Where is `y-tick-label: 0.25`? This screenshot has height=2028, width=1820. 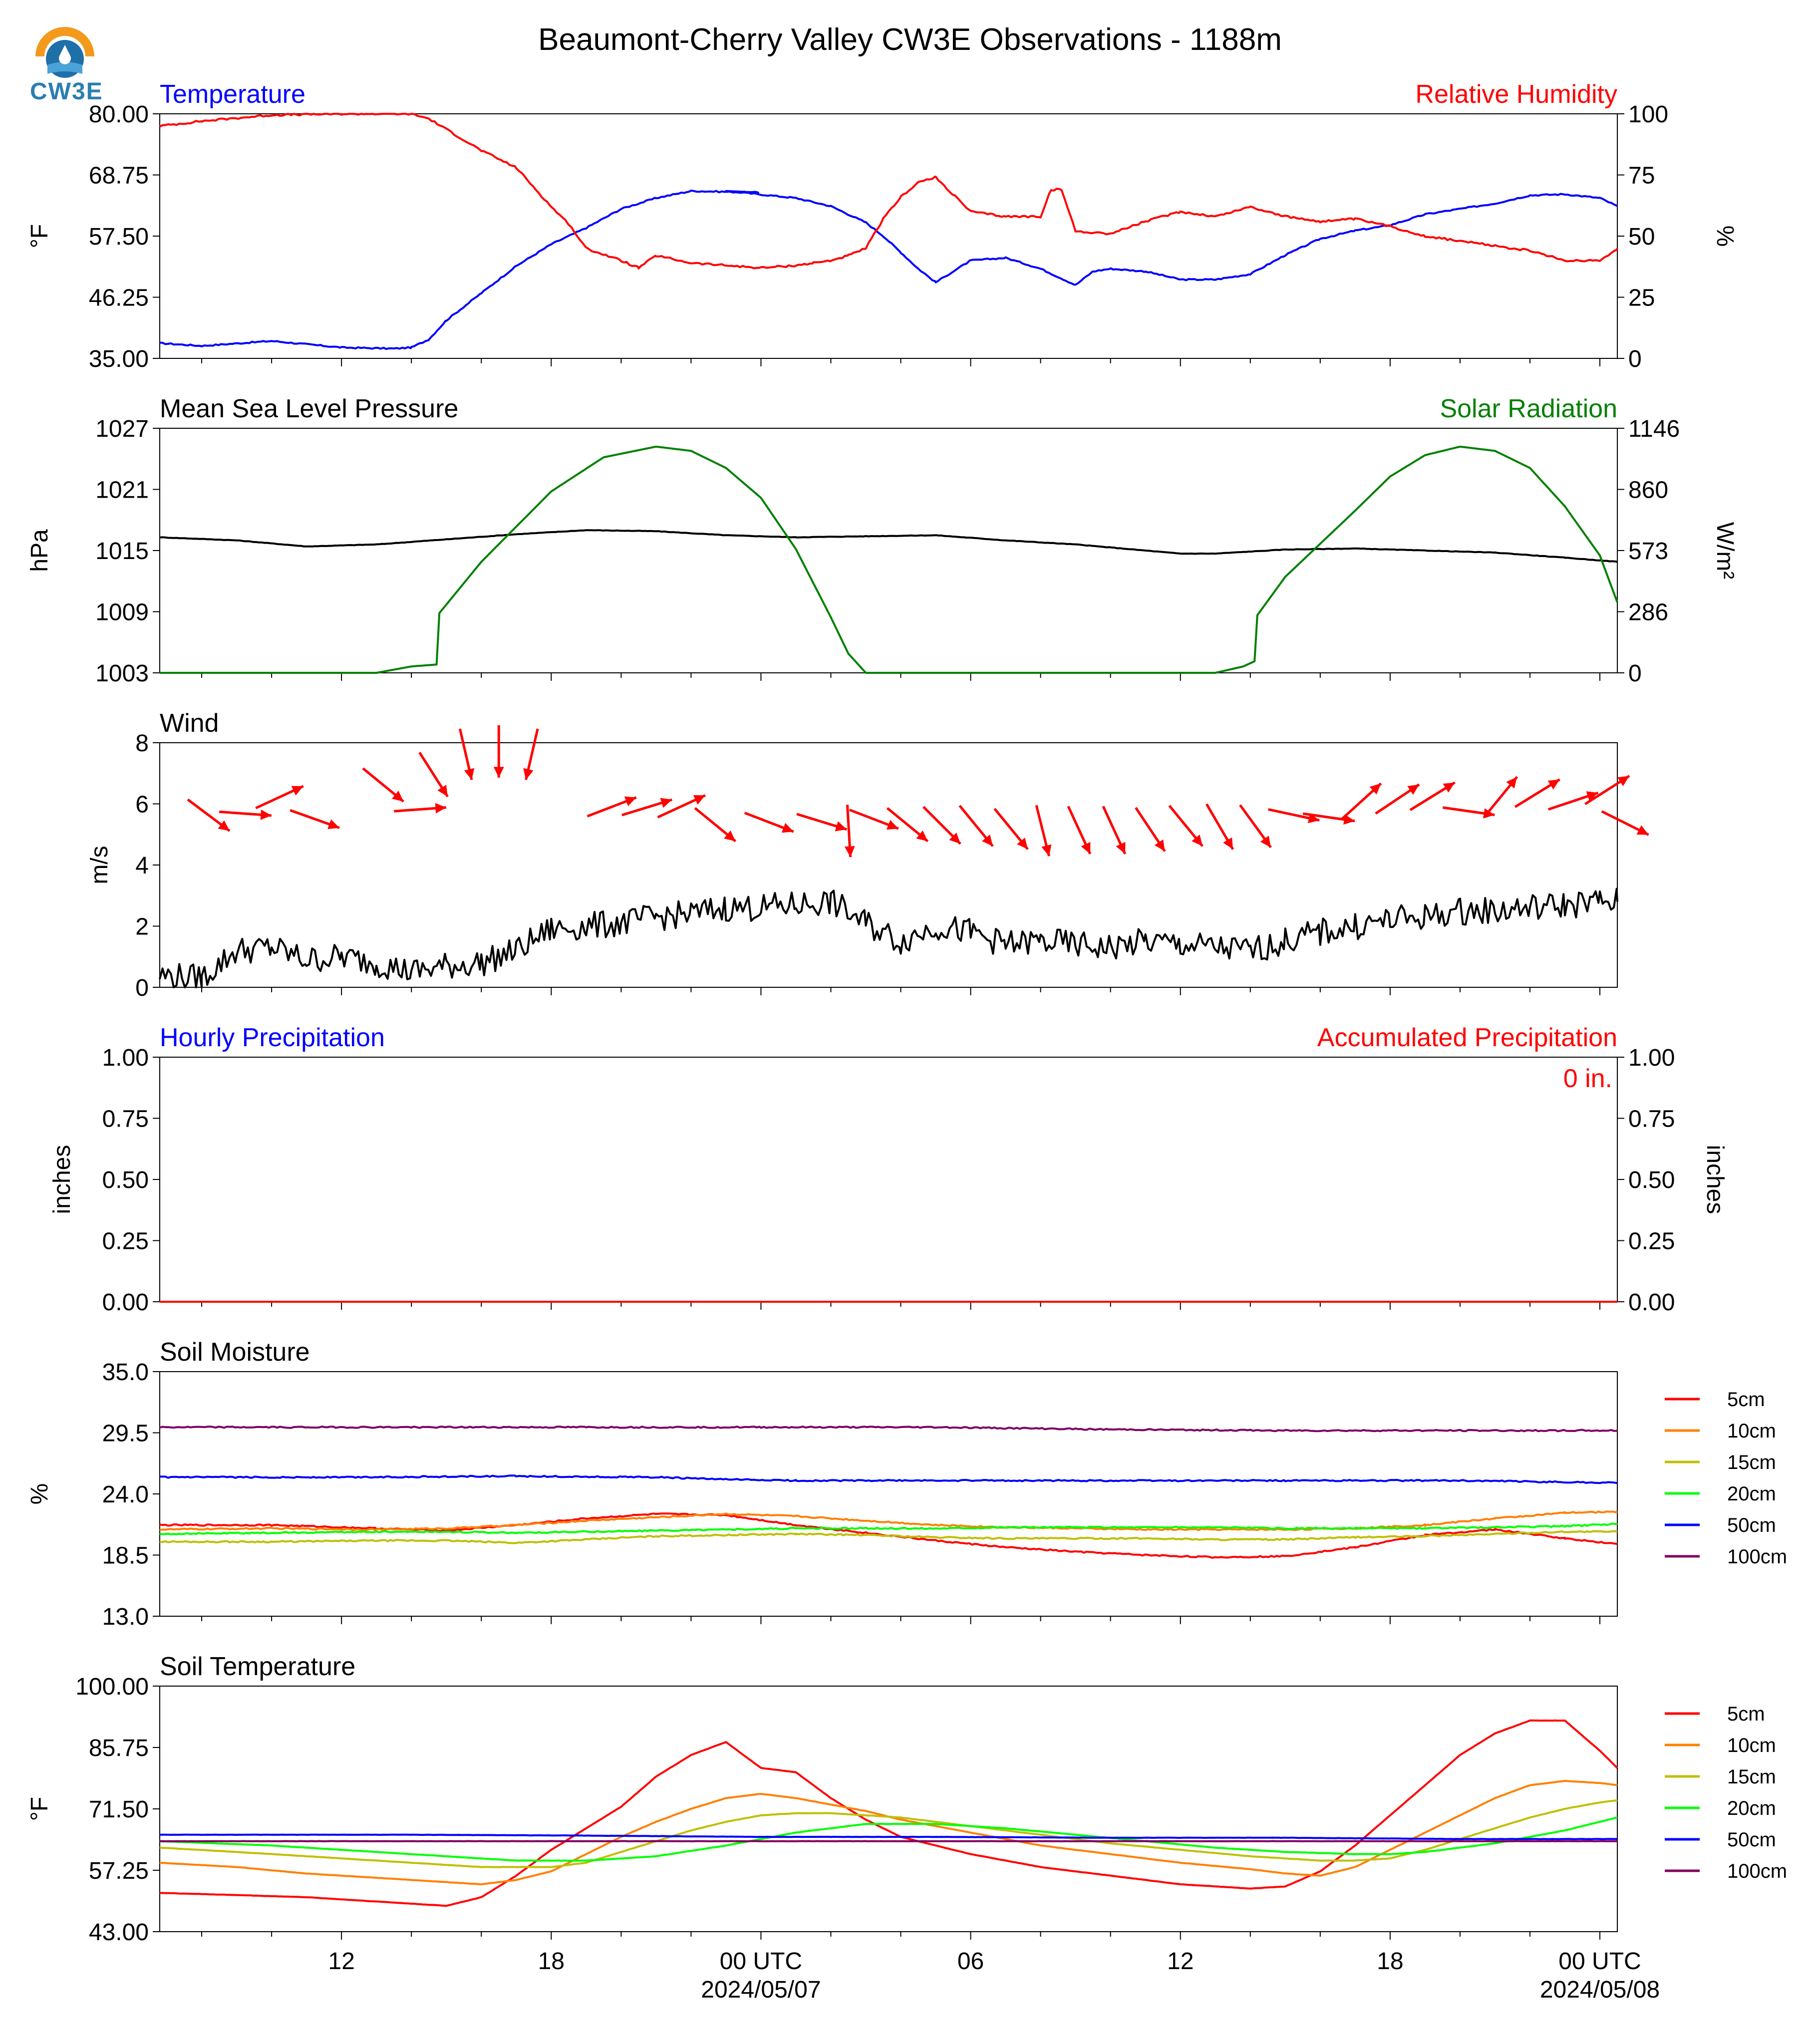
y-tick-label: 0.25 is located at coordinates (125, 1241).